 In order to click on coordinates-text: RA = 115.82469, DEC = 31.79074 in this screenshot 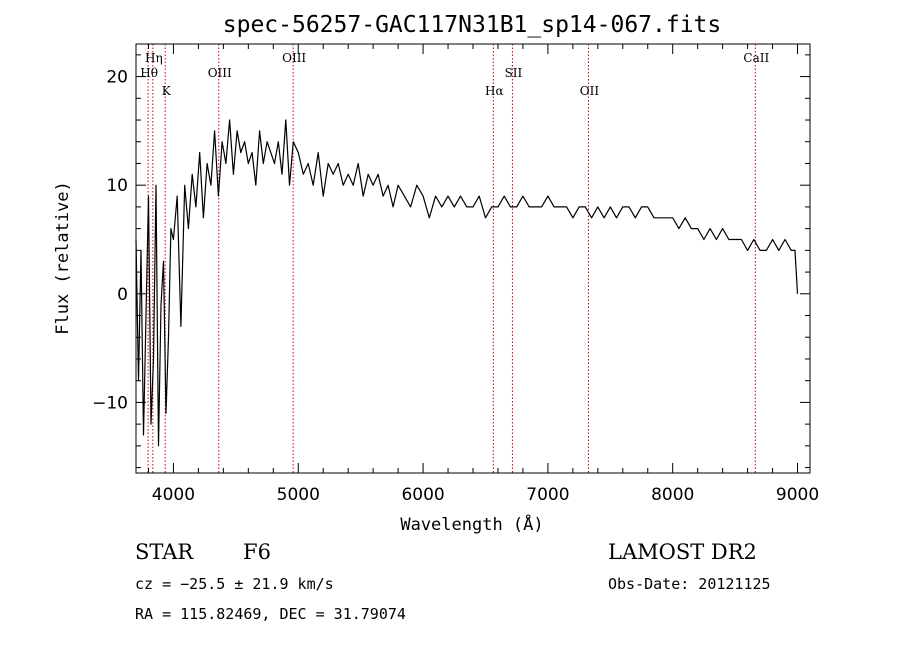, I will do `click(270, 614)`.